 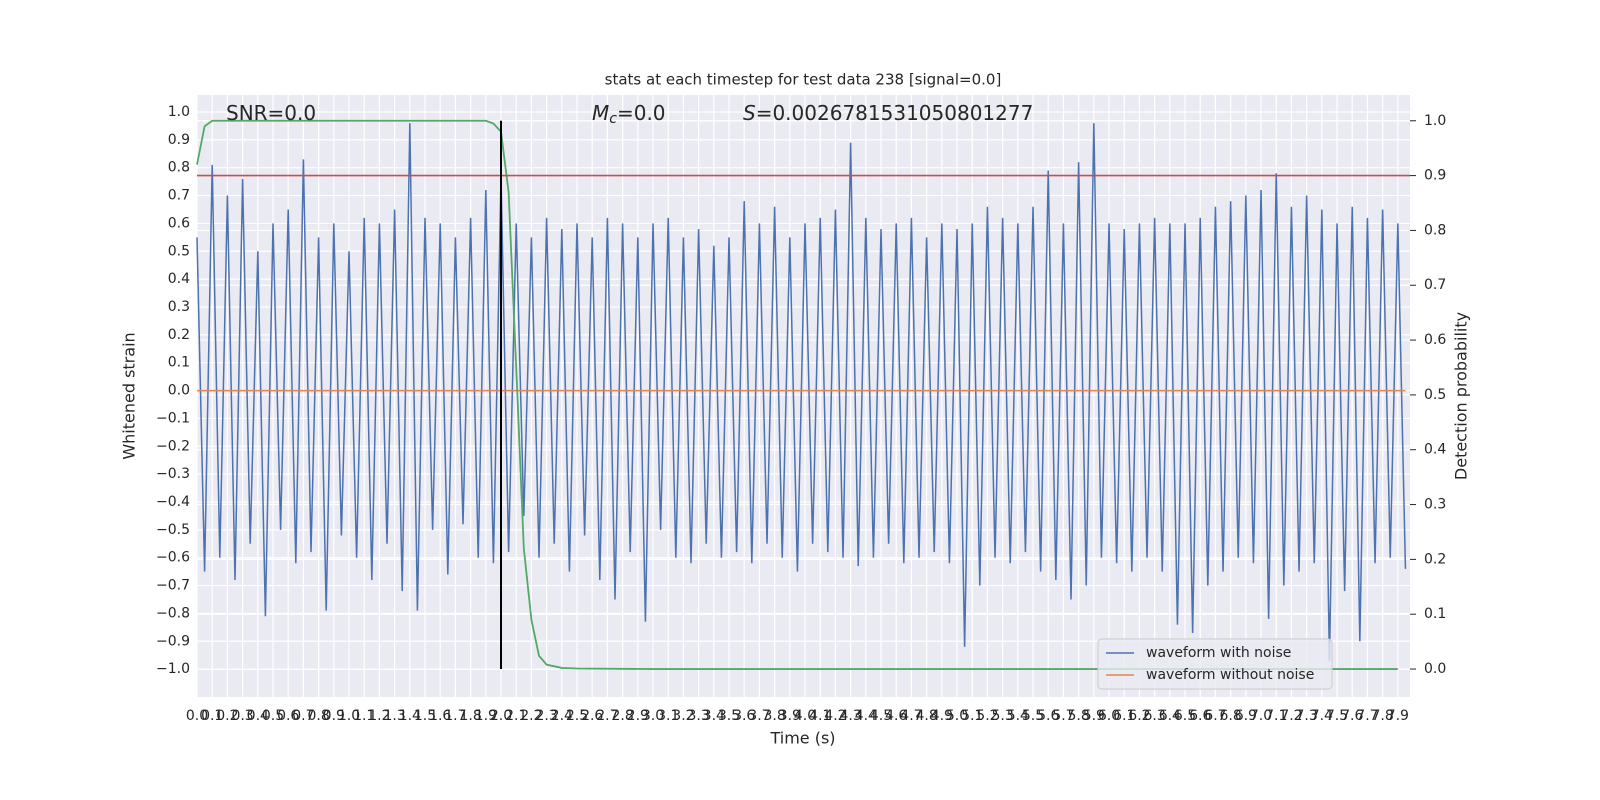 What do you see at coordinates (179, 223) in the screenshot?
I see `y-tick-label: 0.6` at bounding box center [179, 223].